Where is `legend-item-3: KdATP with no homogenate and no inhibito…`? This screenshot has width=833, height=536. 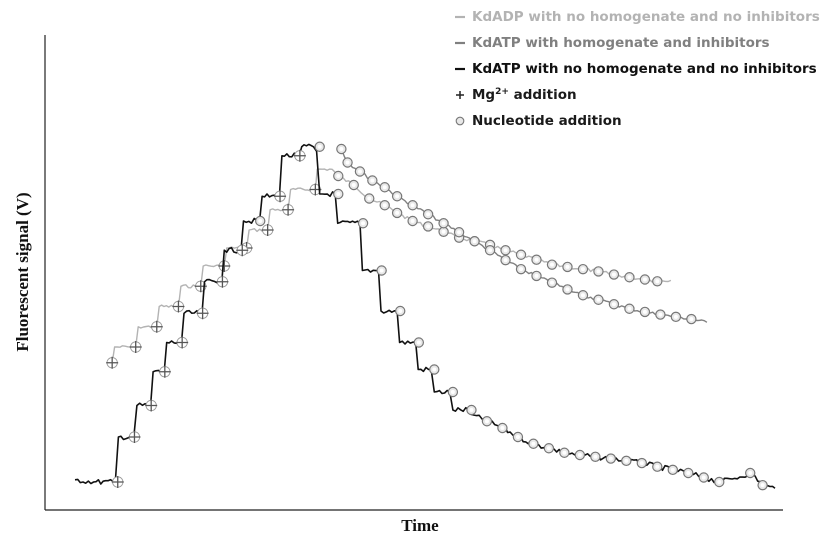 legend-item-3: KdATP with no homogenate and no inhibito… is located at coordinates (636, 69).